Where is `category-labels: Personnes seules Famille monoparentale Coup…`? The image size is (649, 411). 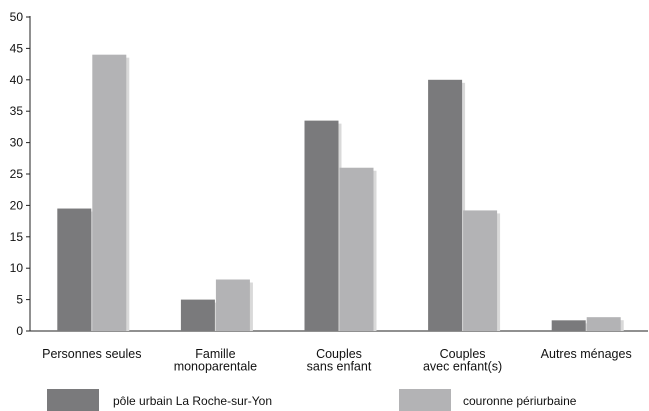 category-labels: Personnes seules Famille monoparentale Coup… is located at coordinates (337, 360).